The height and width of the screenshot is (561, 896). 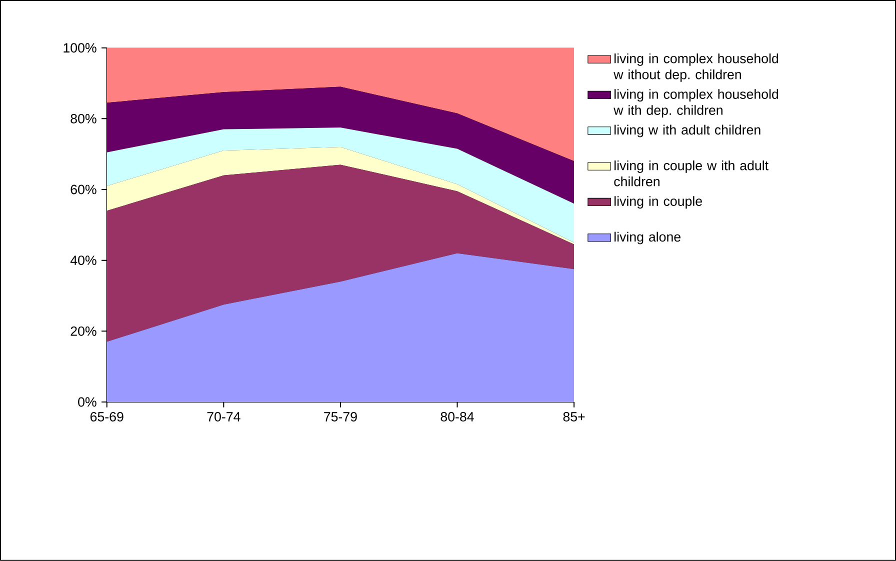 I want to click on y-tick-label: 40%, so click(x=83, y=261).